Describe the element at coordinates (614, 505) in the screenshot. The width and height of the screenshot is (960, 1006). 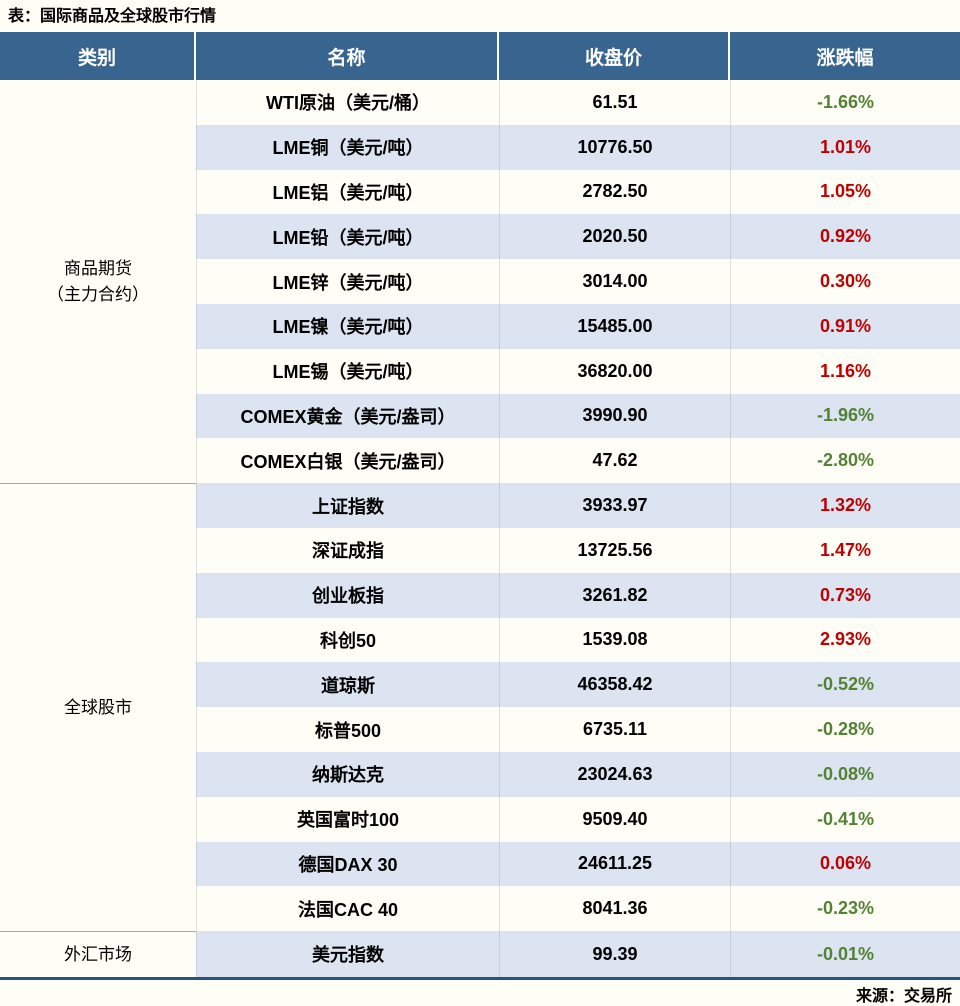
I see `close-price-cell: 3933.97` at that location.